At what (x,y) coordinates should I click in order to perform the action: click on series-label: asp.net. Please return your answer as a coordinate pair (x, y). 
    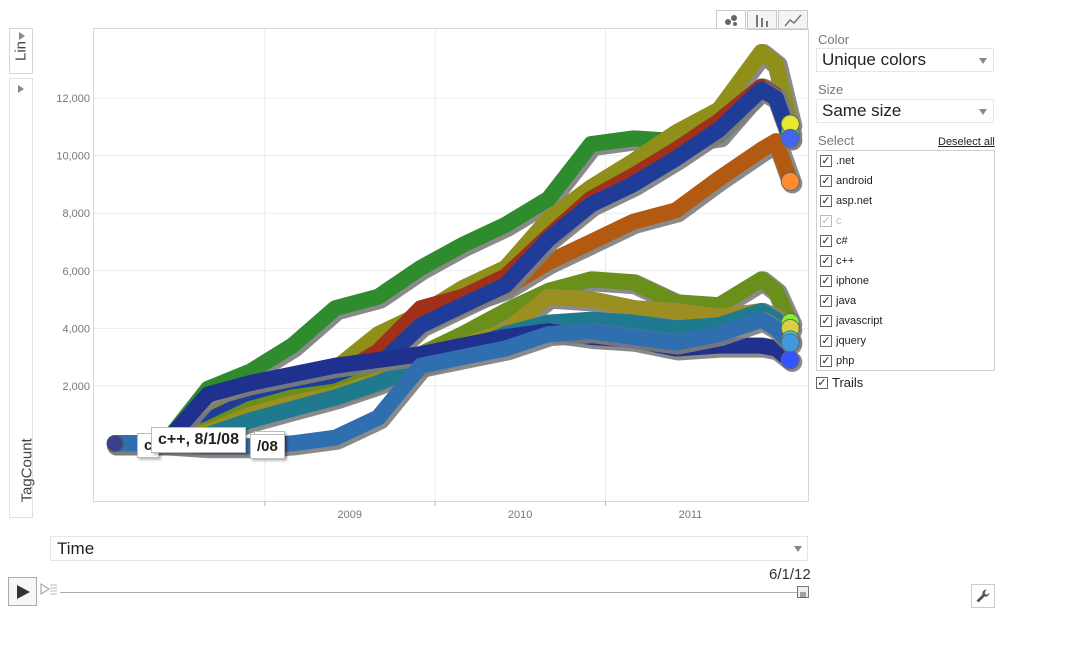
    Looking at the image, I should click on (854, 201).